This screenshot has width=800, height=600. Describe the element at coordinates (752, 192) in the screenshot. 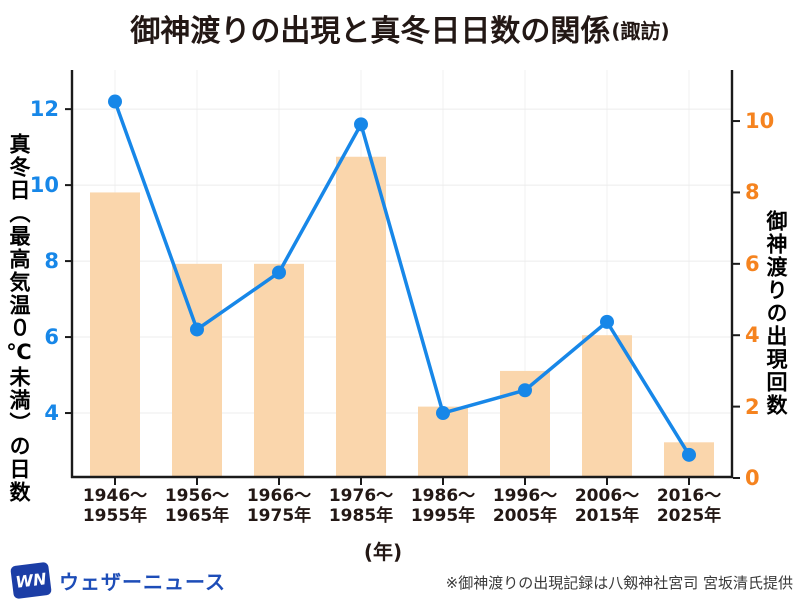

I see `right-axis-tick-8: 8` at that location.